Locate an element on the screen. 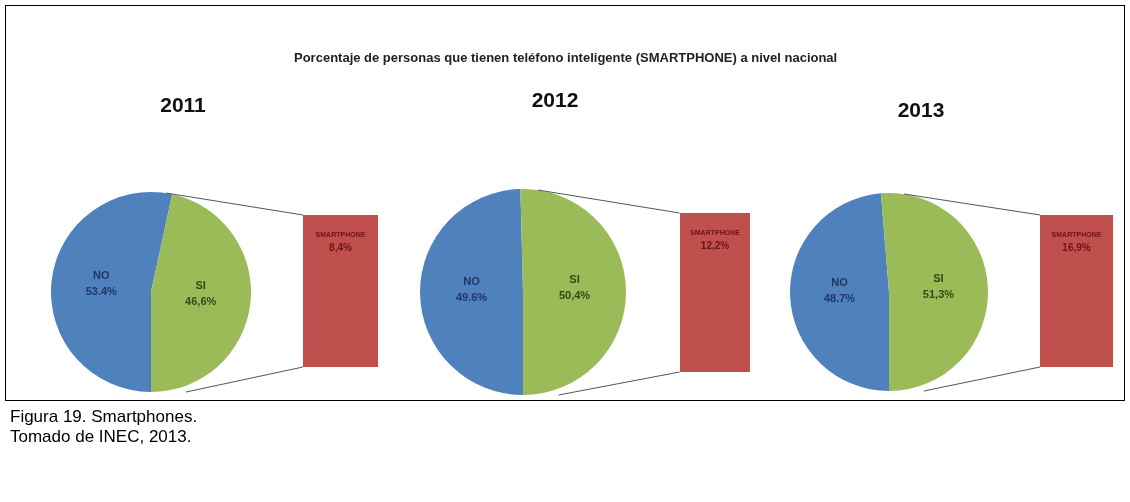 The height and width of the screenshot is (502, 1130). chart-subtitle: 2012 is located at coordinates (555, 100).